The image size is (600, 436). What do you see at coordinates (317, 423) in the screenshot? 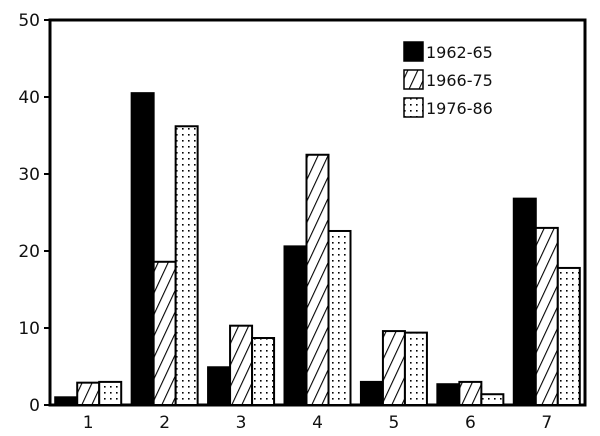
I see `x-tick-label: 4` at bounding box center [317, 423].